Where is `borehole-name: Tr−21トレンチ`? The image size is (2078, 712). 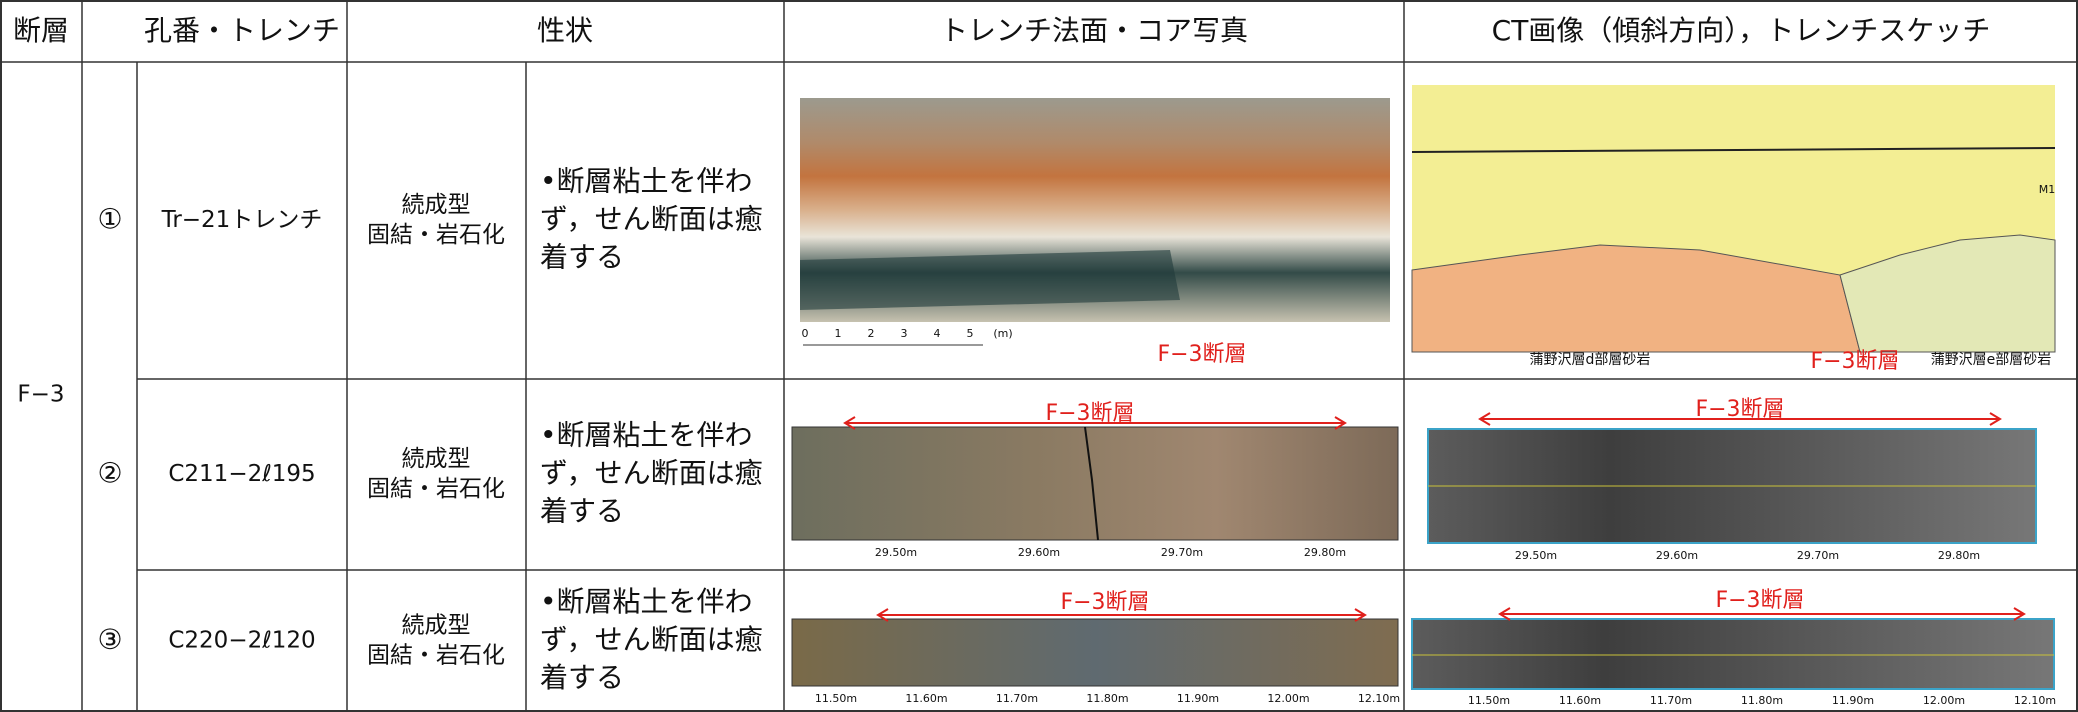
borehole-name: Tr−21トレンチ is located at coordinates (242, 220).